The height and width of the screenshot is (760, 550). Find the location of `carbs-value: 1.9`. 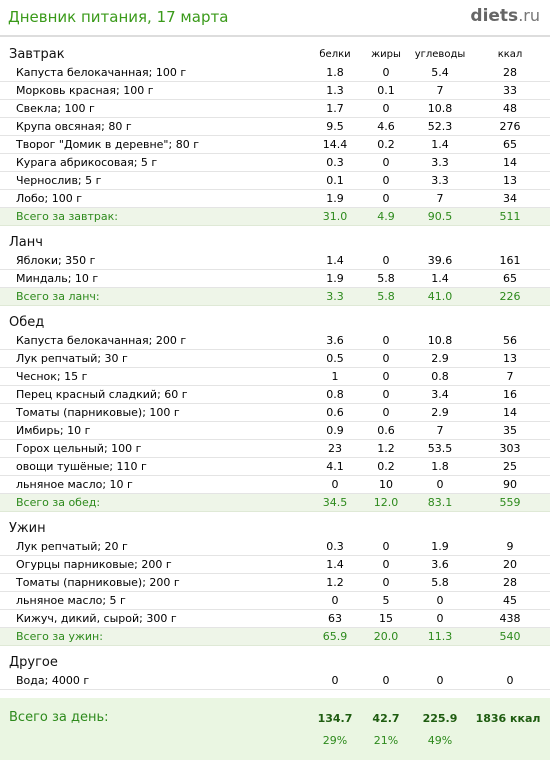

carbs-value: 1.9 is located at coordinates (440, 546).